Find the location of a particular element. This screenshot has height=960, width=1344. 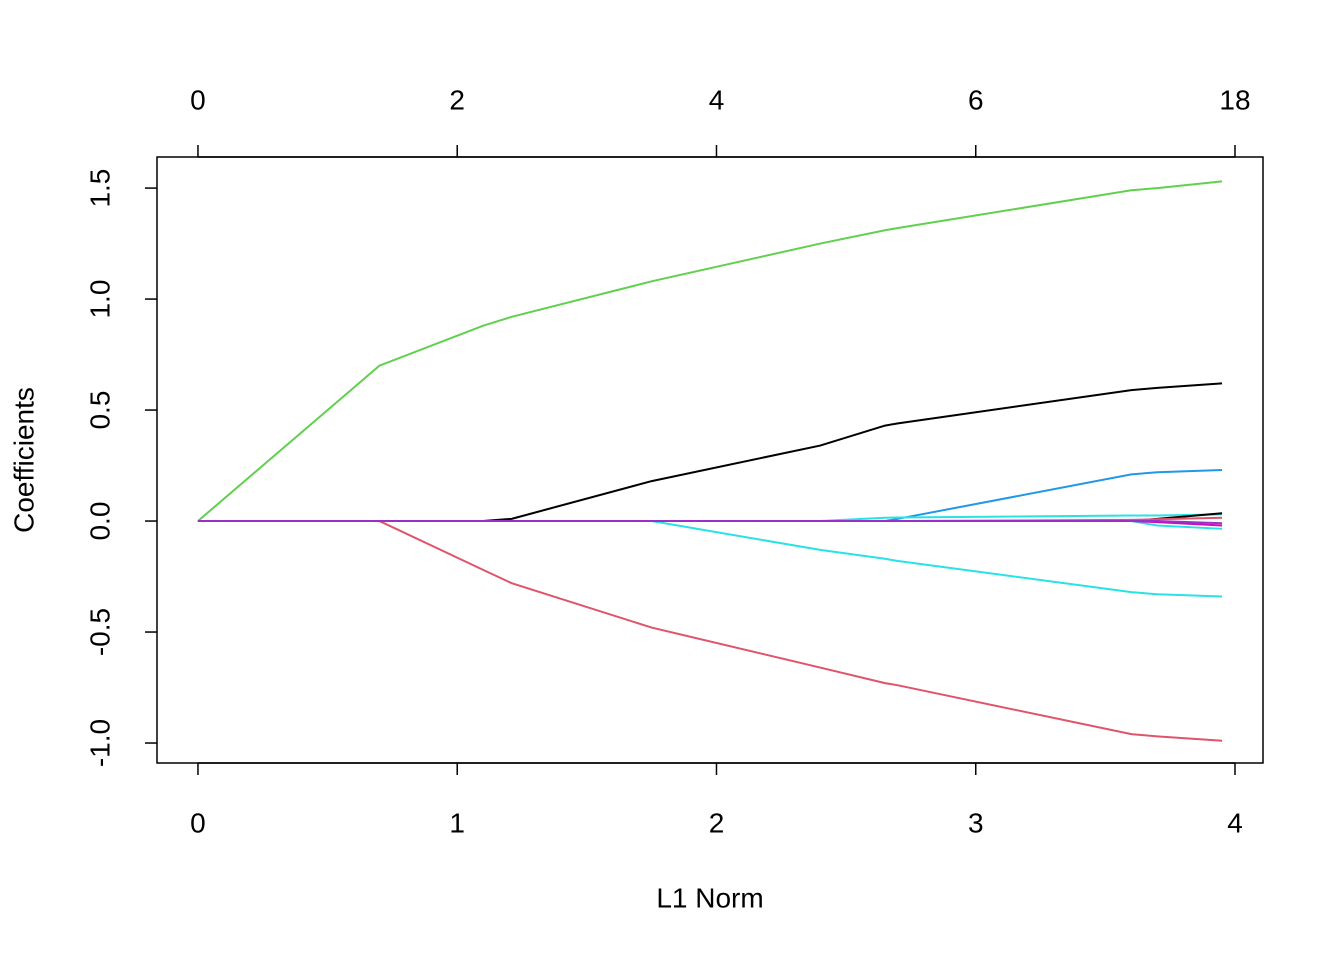

x-tick-label: 2 is located at coordinates (717, 822).